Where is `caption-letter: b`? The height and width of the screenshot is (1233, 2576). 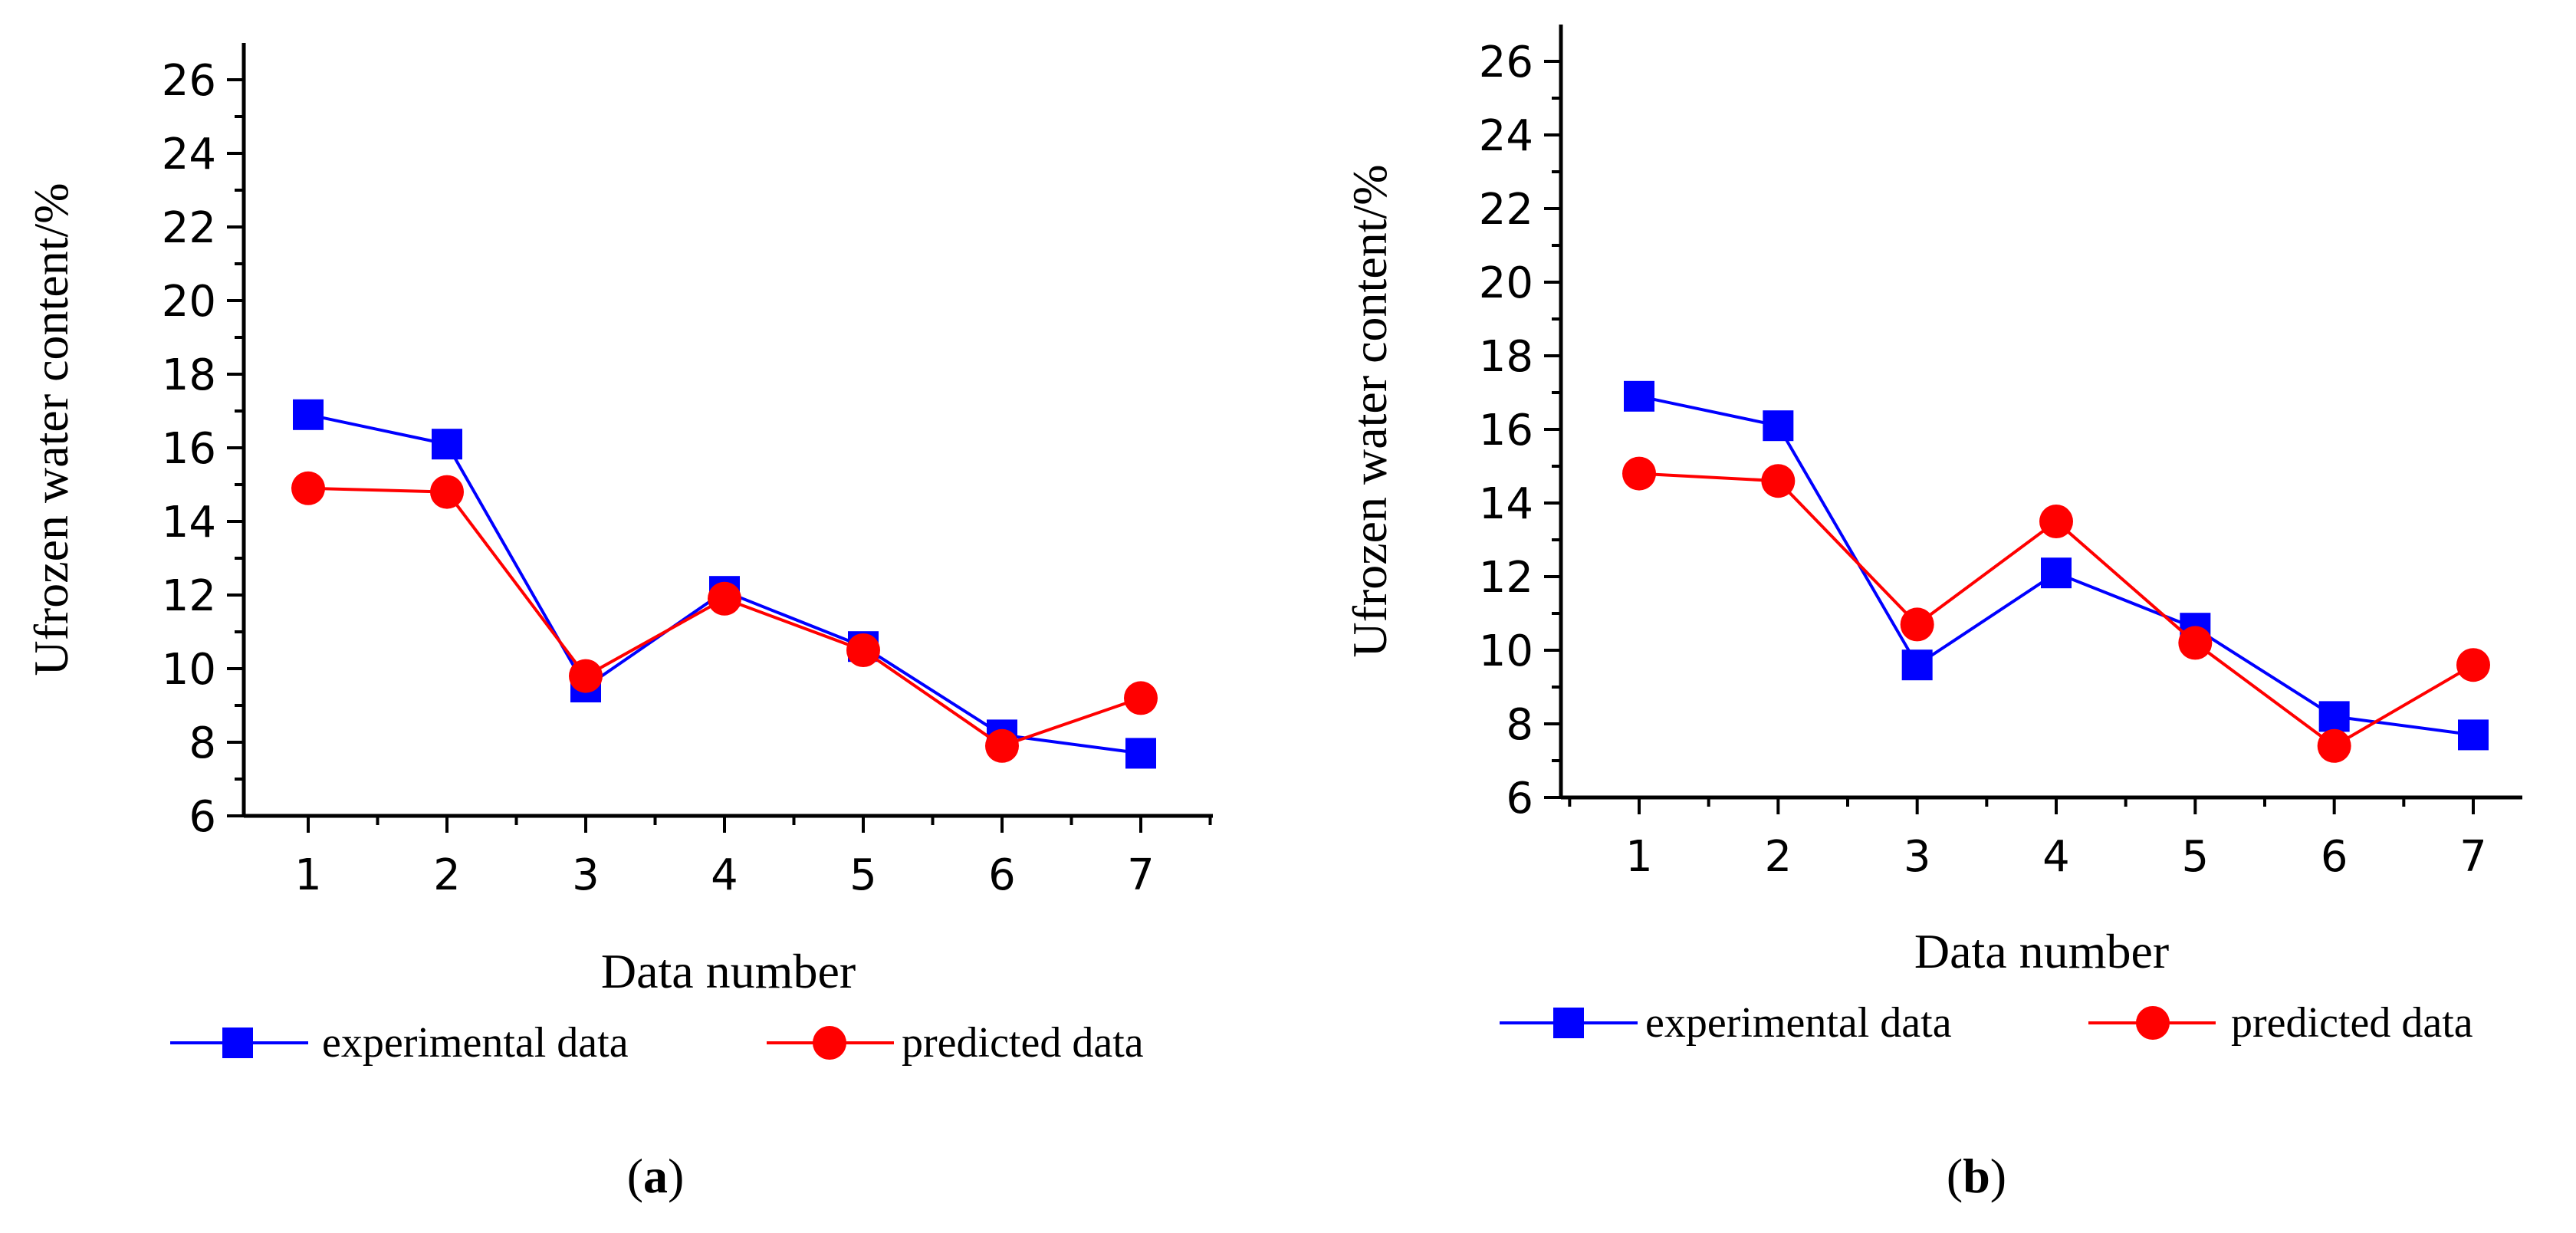
caption-letter: b is located at coordinates (1976, 1176).